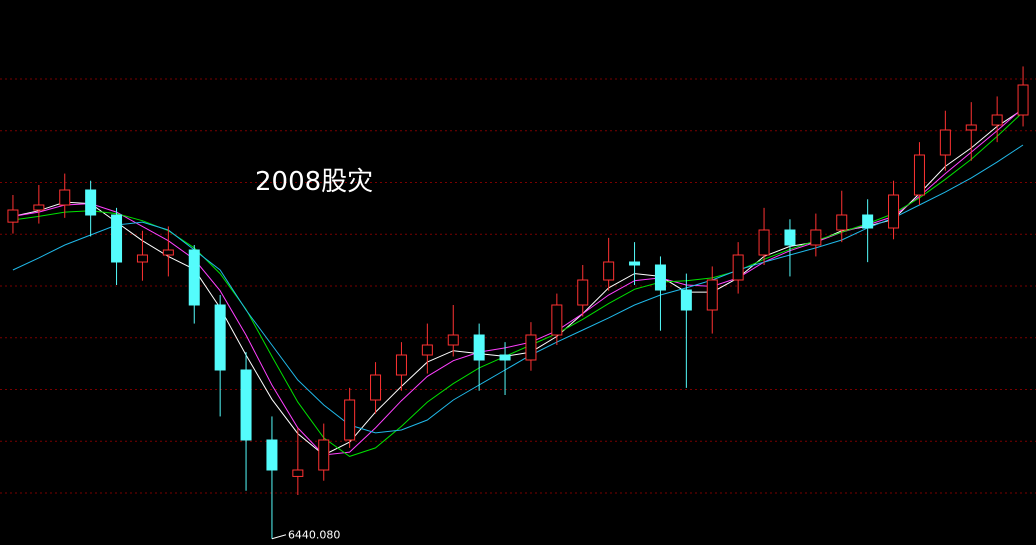 Image resolution: width=1036 pixels, height=545 pixels. Describe the element at coordinates (314, 182) in the screenshot. I see `annotation: 2008股灾` at that location.